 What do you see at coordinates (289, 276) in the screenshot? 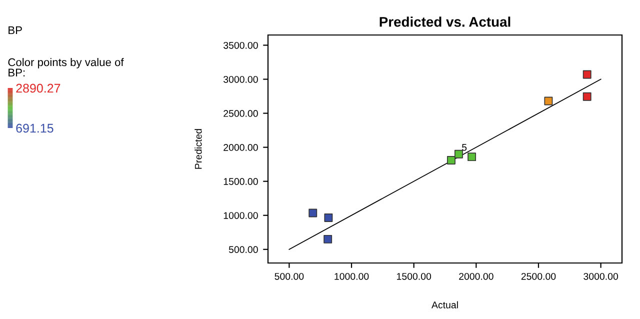
I see `x-tick-label: 500.00` at bounding box center [289, 276].